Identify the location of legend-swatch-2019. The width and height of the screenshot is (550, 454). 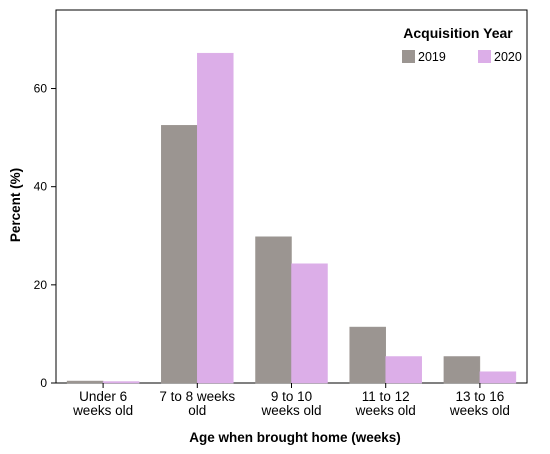
(408, 56).